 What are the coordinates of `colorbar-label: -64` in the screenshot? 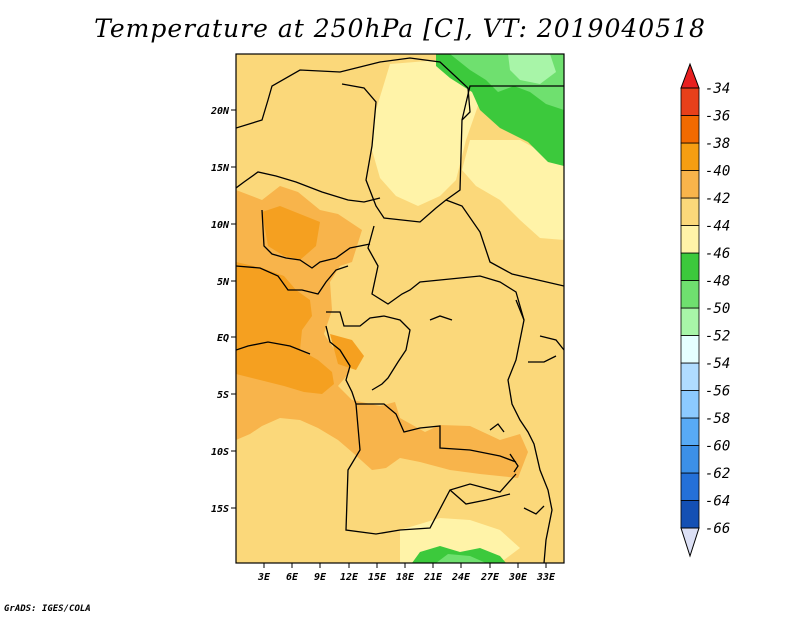 It's located at (717, 502).